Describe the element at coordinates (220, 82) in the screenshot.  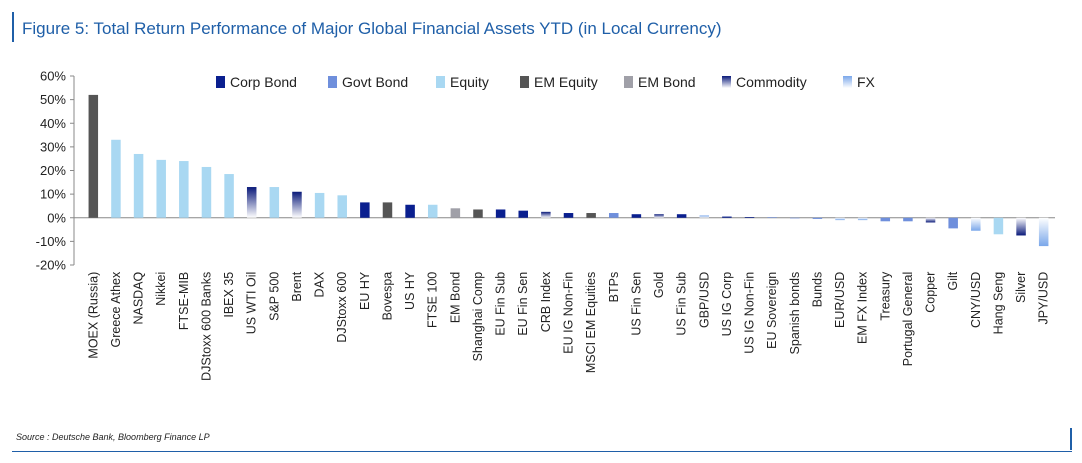
I see `legend-swatch-corp-bond` at that location.